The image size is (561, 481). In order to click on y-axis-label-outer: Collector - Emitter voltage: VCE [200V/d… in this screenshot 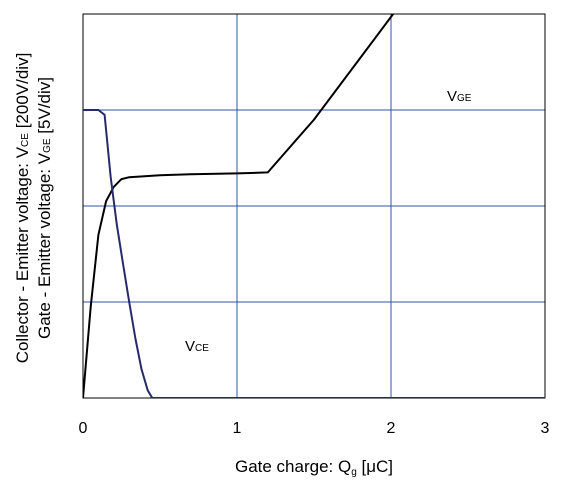, I will do `click(22, 208)`.